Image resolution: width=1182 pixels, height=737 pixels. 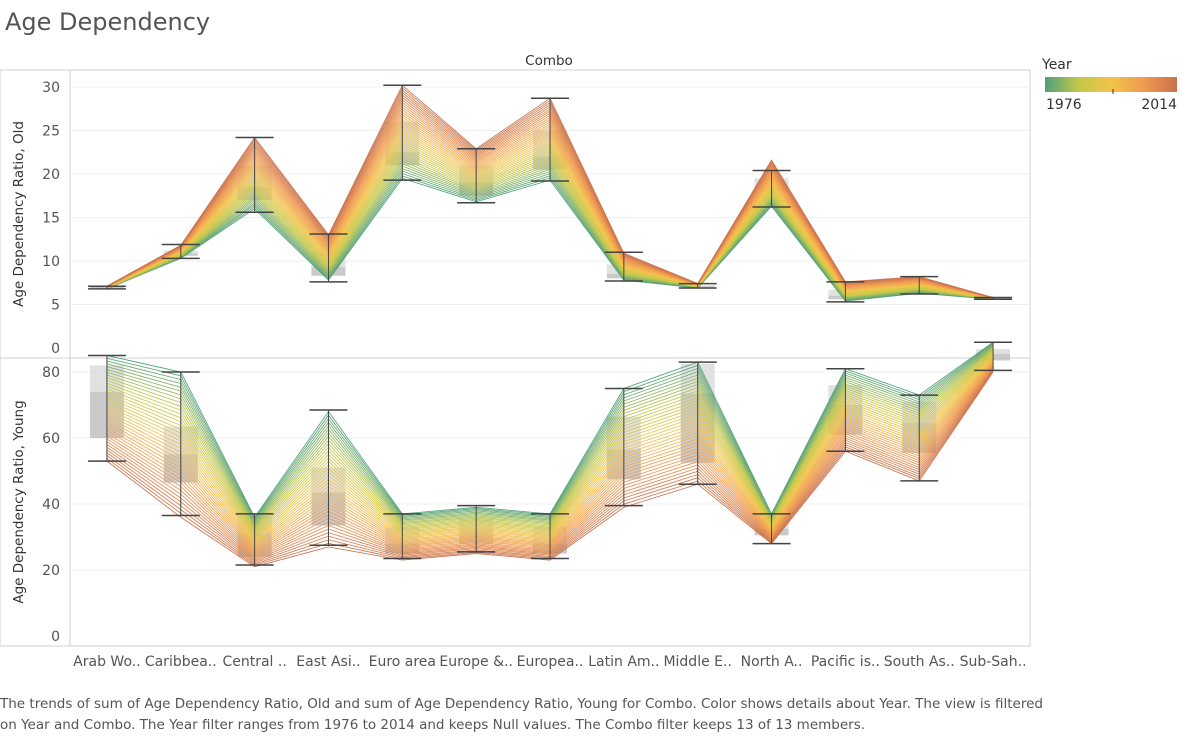 What do you see at coordinates (845, 662) in the screenshot?
I see `x-category-label: Pacific is..` at bounding box center [845, 662].